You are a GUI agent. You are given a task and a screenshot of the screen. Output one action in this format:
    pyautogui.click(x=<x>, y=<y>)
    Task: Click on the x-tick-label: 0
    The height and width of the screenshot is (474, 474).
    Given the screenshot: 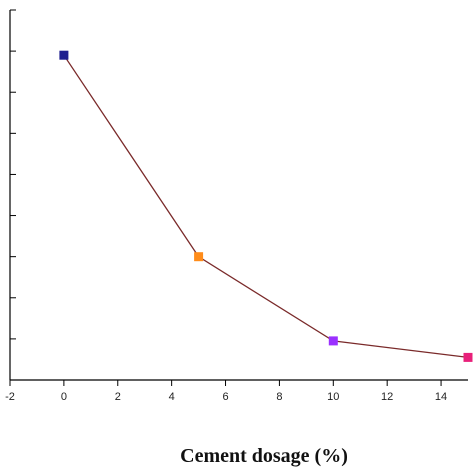 What is the action you would take?
    pyautogui.click(x=64, y=397)
    